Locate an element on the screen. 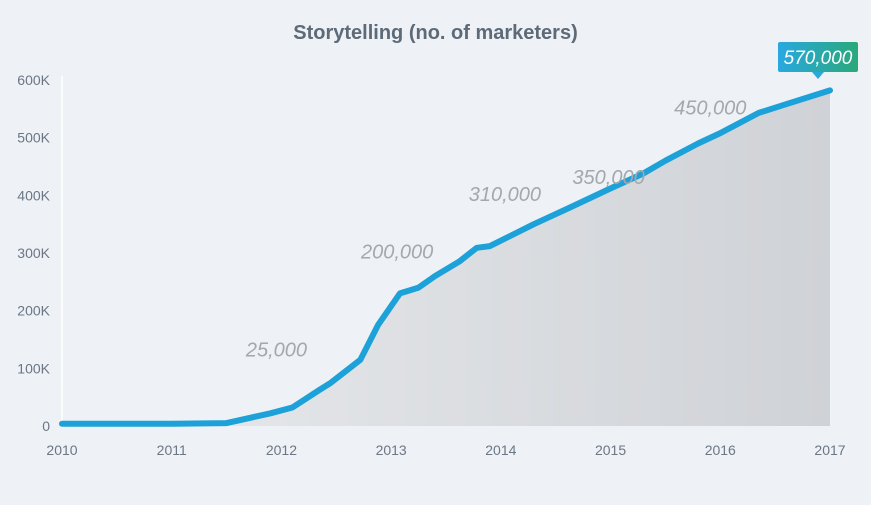 This screenshot has height=505, width=871. x-tick-label: 2015 is located at coordinates (610, 450).